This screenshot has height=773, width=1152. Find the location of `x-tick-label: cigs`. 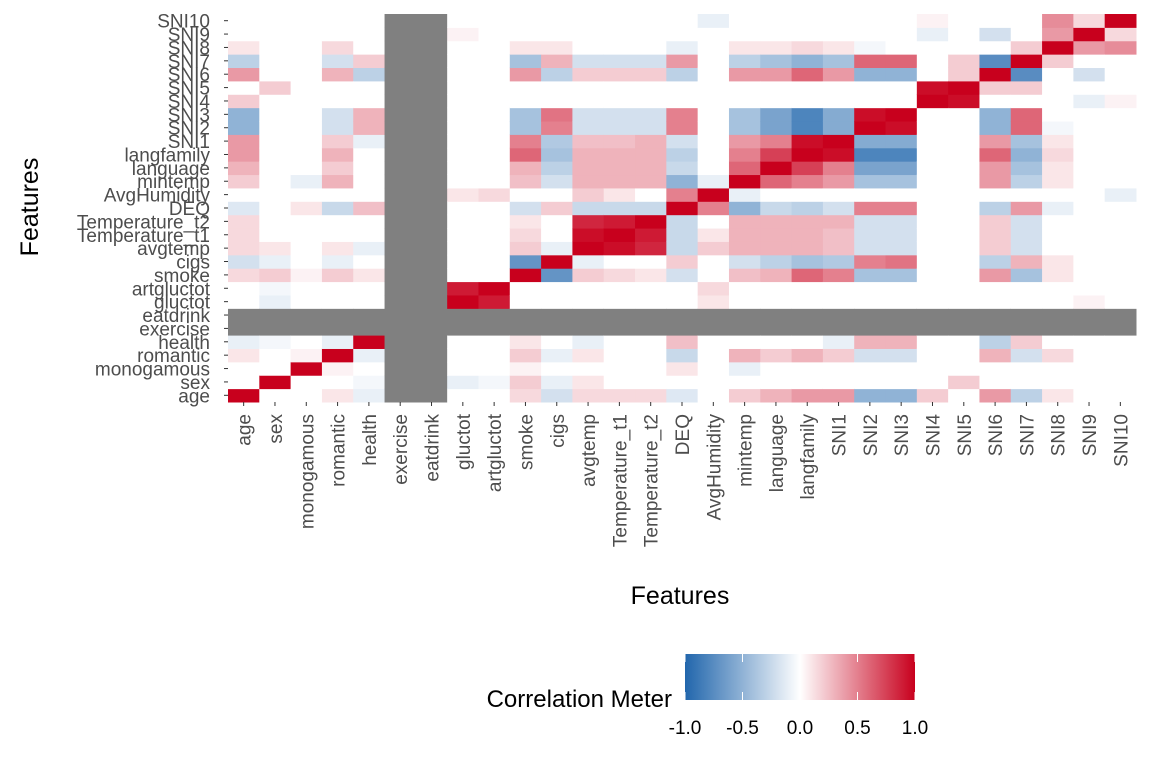

x-tick-label: cigs is located at coordinates (558, 431).